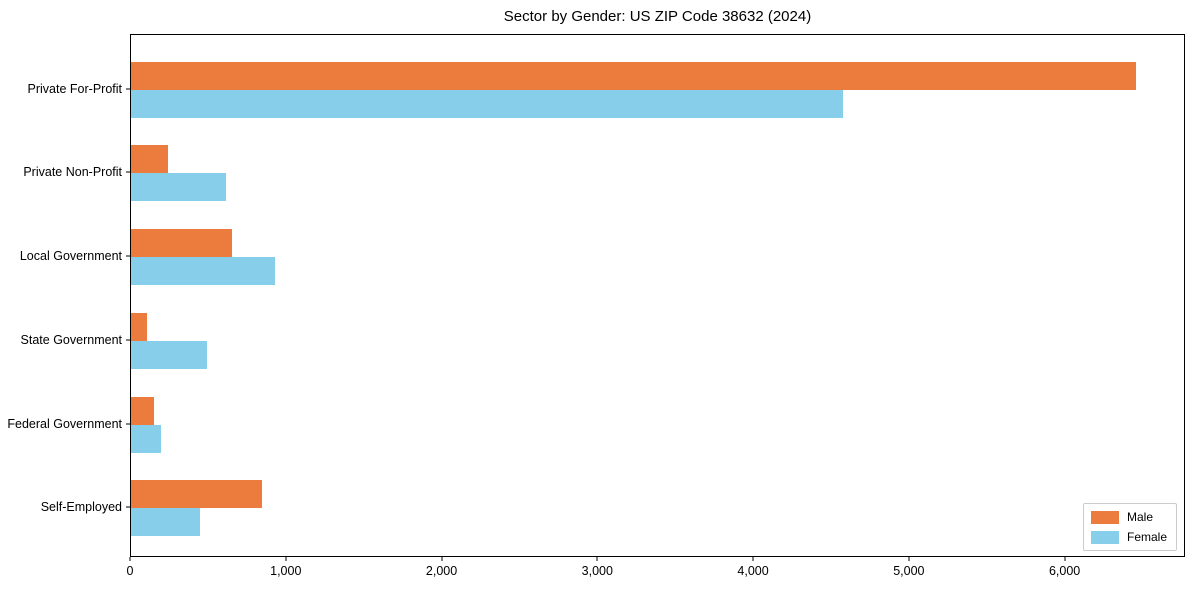 This screenshot has width=1200, height=600. I want to click on bar-female-private-non-profit, so click(178, 187).